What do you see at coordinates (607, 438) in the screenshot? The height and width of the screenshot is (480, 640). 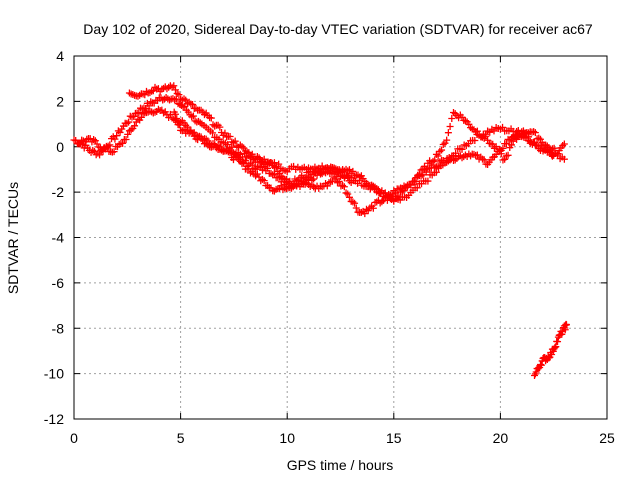 I see `x-tick-label: 25` at bounding box center [607, 438].